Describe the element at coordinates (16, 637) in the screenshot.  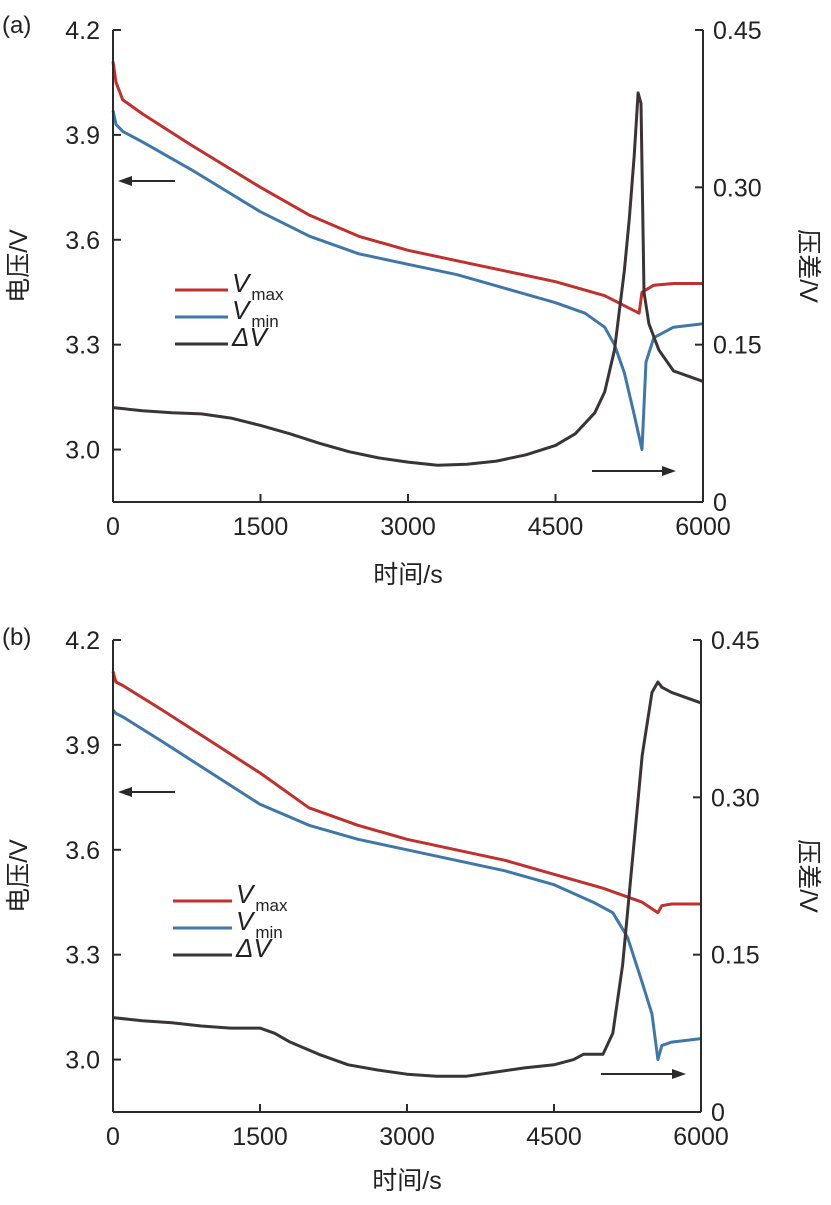
I see `panel-label: (b)` at that location.